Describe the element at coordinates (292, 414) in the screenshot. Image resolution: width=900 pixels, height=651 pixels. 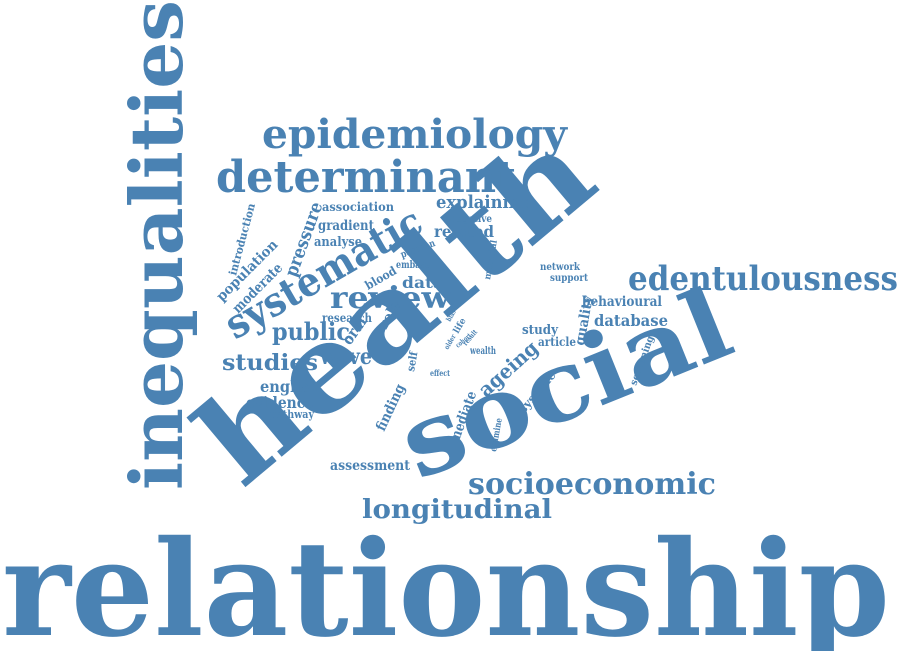
I see `word-pathway: pathway` at that location.